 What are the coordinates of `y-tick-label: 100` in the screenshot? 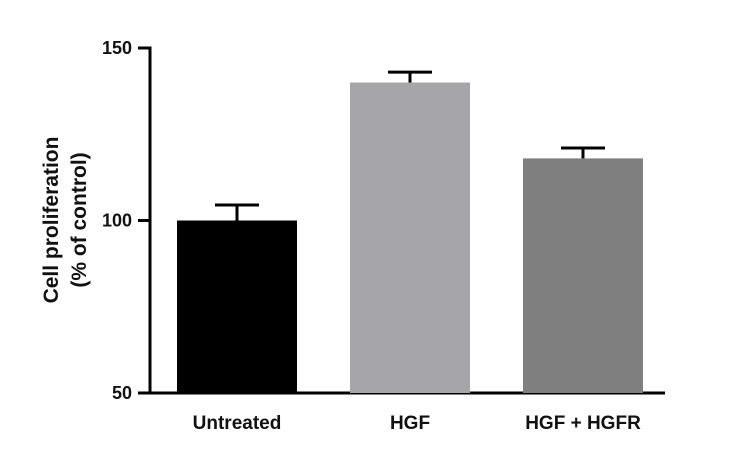 It's located at (117, 221).